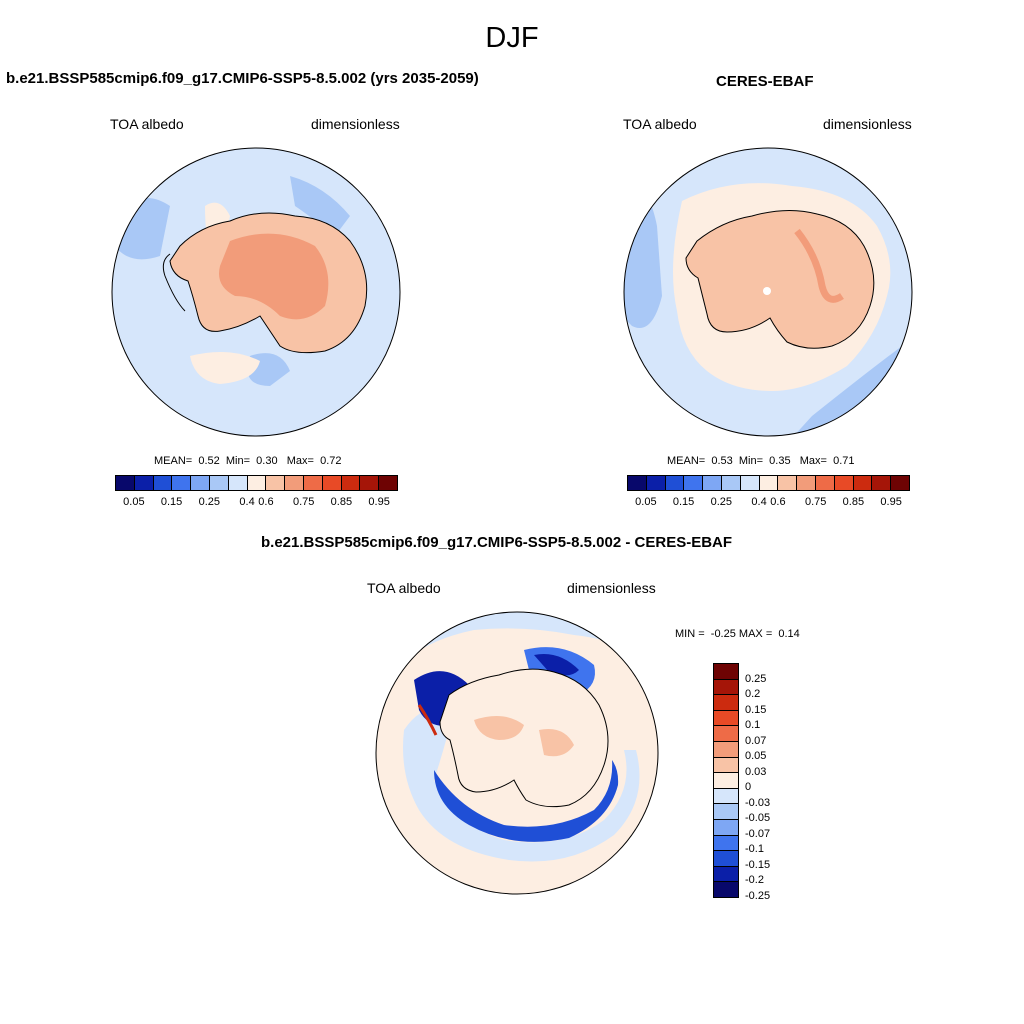 The height and width of the screenshot is (1024, 1024). I want to click on model-max-value: 0.72, so click(331, 461).